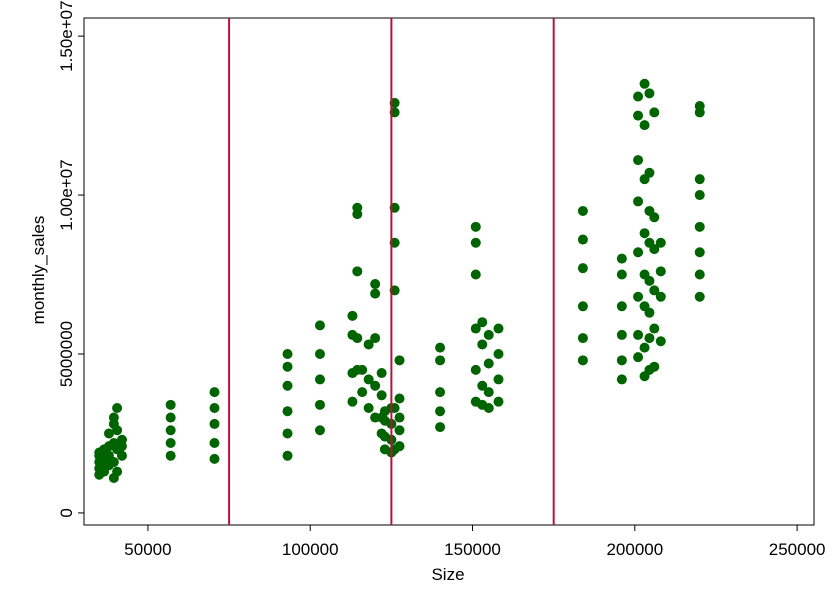 The image size is (837, 614). What do you see at coordinates (147, 549) in the screenshot?
I see `x-tick-label: 50000` at bounding box center [147, 549].